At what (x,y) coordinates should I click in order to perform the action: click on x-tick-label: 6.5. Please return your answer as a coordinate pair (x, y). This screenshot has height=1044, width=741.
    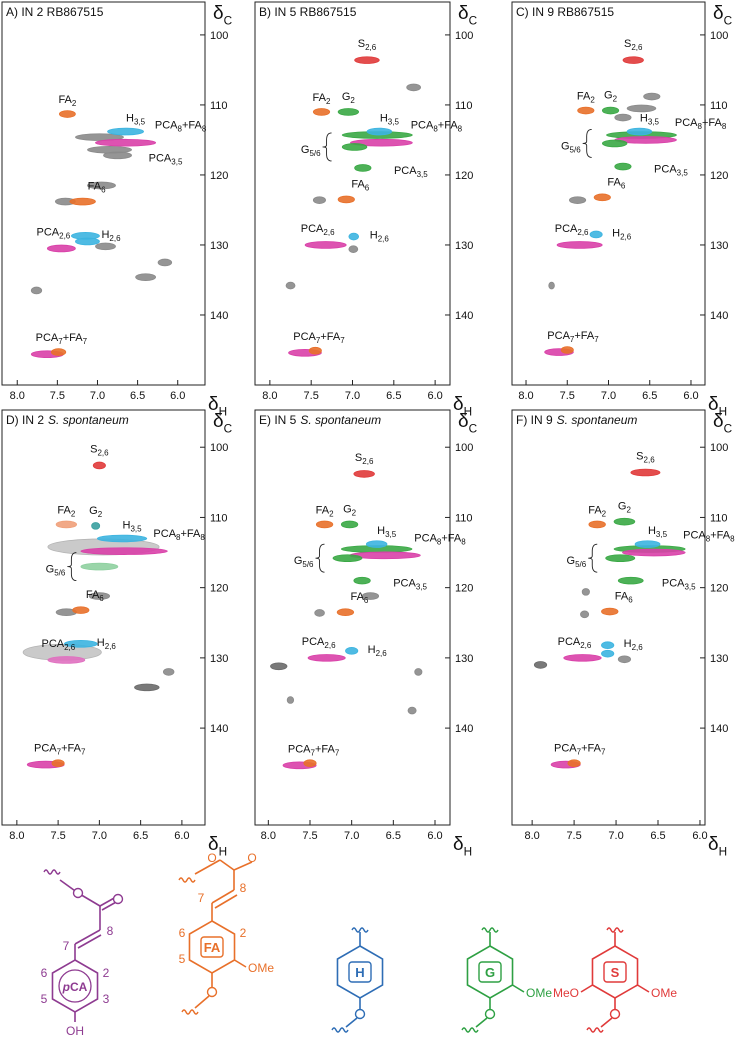
    Looking at the image, I should click on (657, 836).